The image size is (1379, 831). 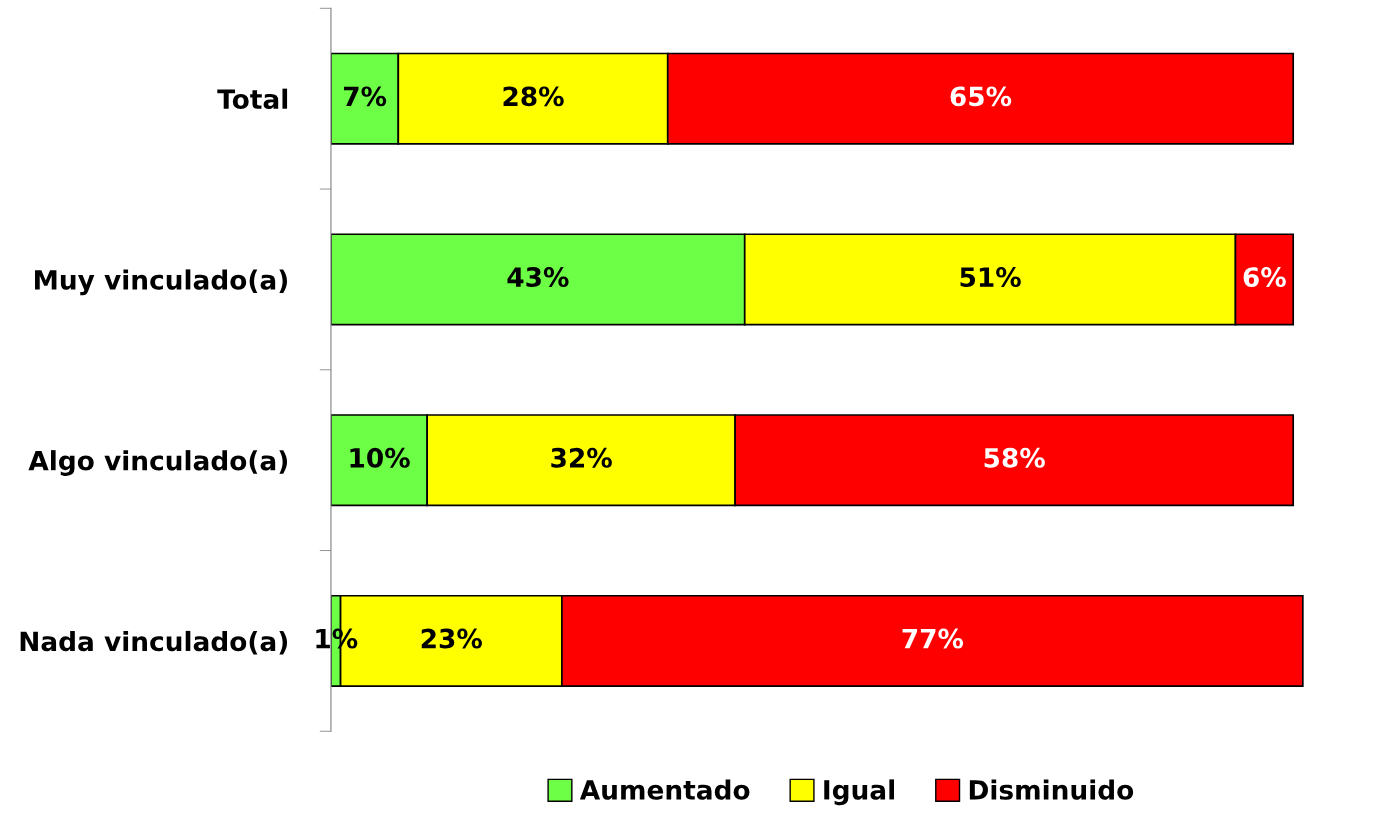 I want to click on data-label: 6%, so click(x=1264, y=277).